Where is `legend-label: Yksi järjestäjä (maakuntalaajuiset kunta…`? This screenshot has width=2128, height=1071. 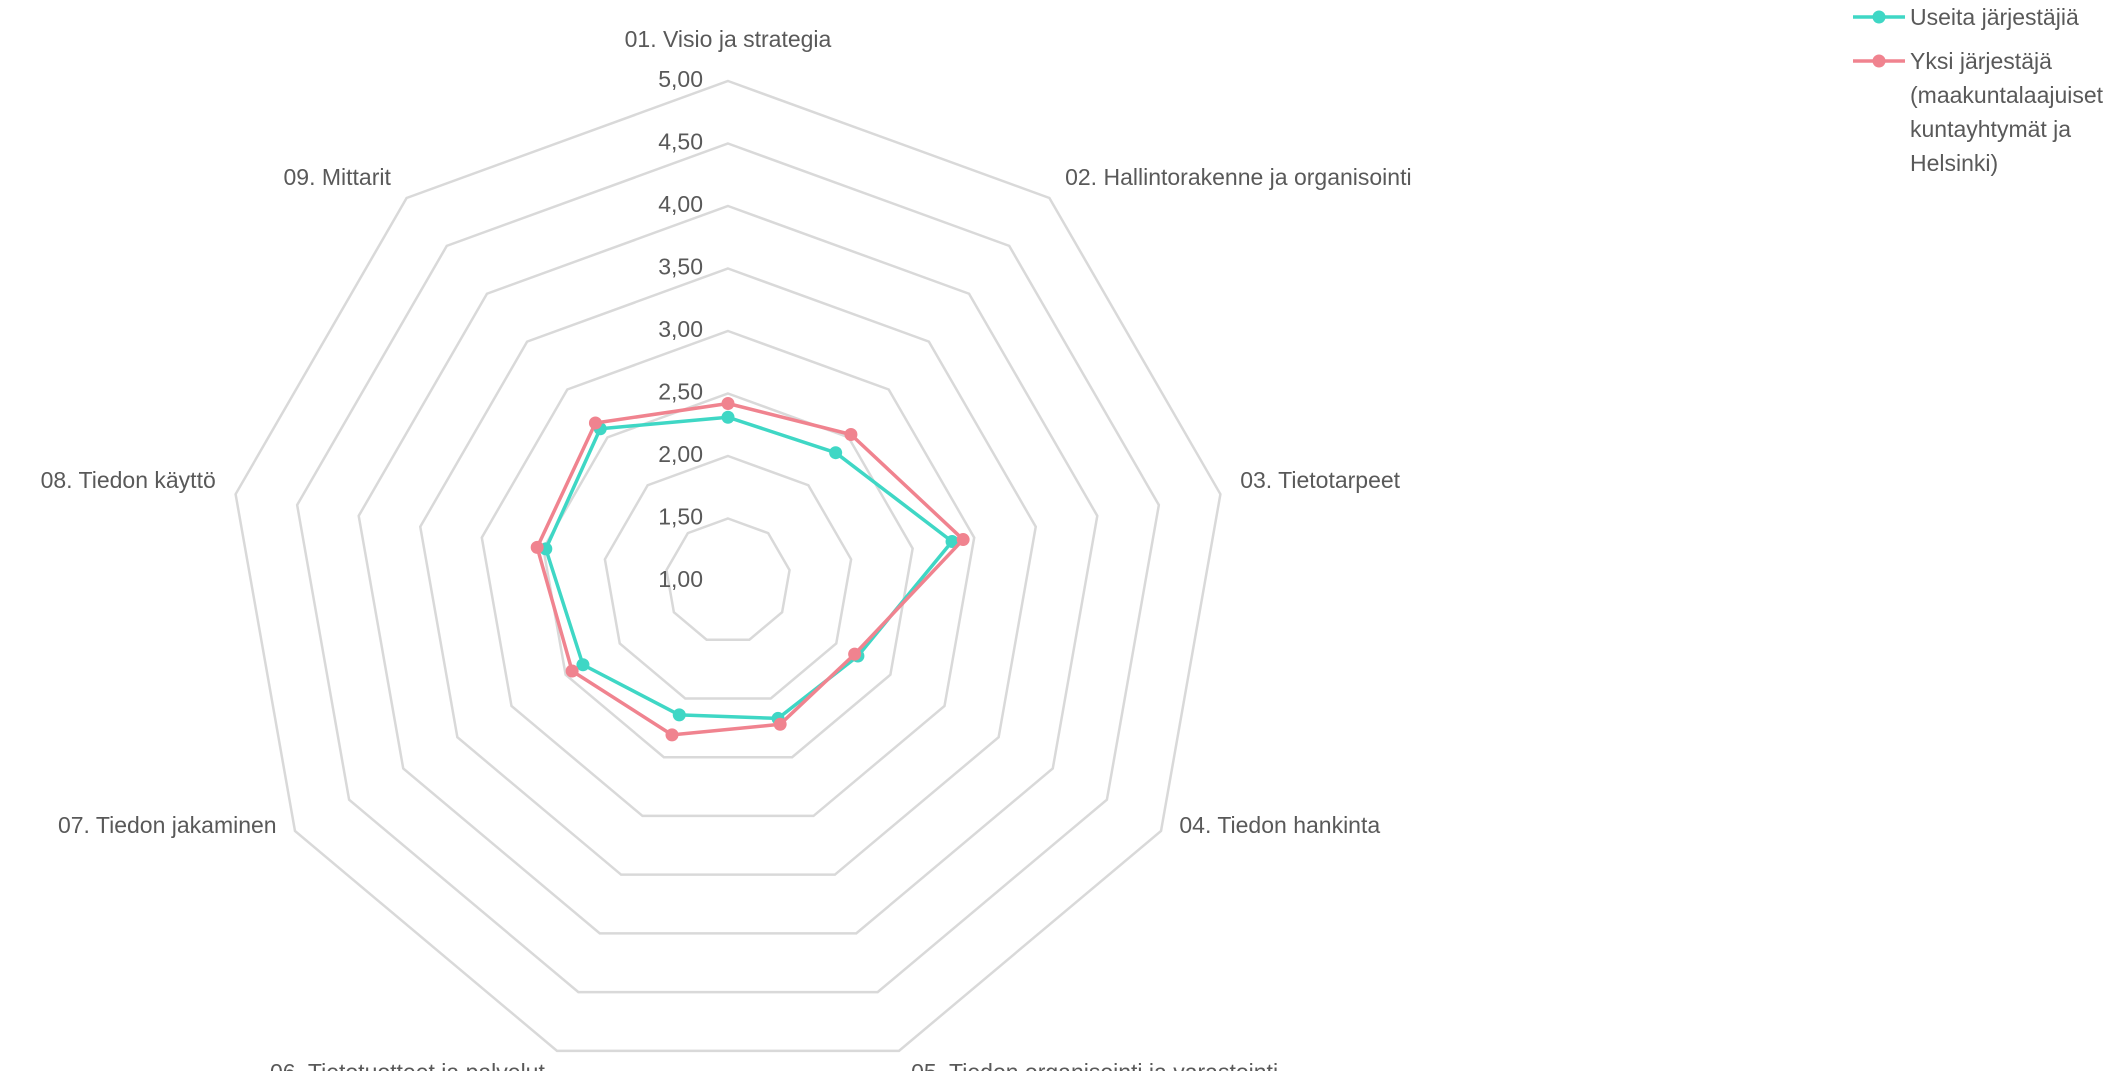 legend-label: Yksi järjestäjä (maakuntalaajuiset kunta… is located at coordinates (2007, 112).